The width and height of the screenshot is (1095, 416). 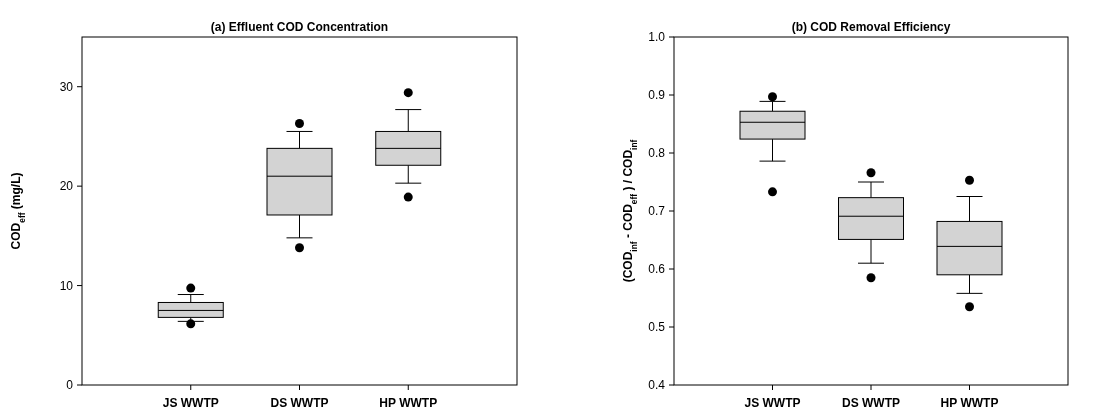 What do you see at coordinates (66, 285) in the screenshot?
I see `y-tick-label: 10` at bounding box center [66, 285].